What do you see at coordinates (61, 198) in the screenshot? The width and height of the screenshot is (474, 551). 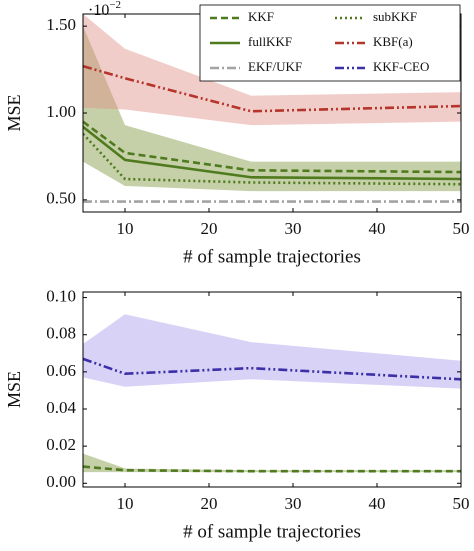 I see `y-tick-label: 0.50` at bounding box center [61, 198].